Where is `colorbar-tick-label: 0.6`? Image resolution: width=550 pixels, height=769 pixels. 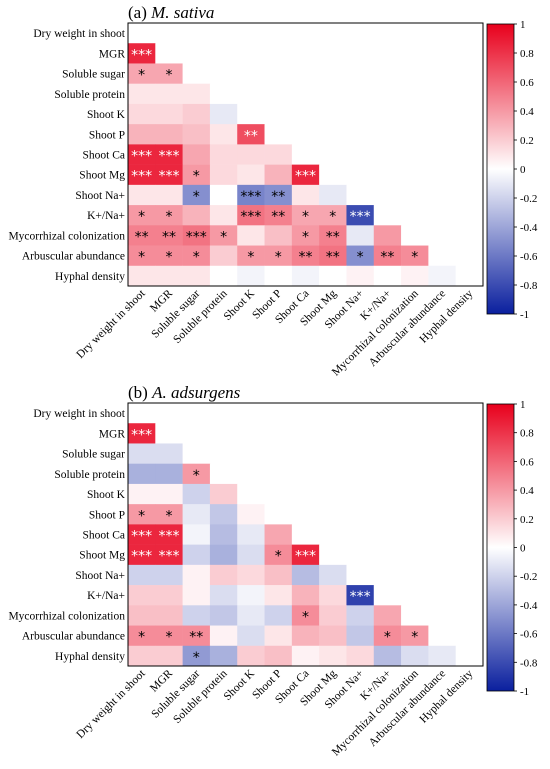
colorbar-tick-label: 0.6 is located at coordinates (527, 83).